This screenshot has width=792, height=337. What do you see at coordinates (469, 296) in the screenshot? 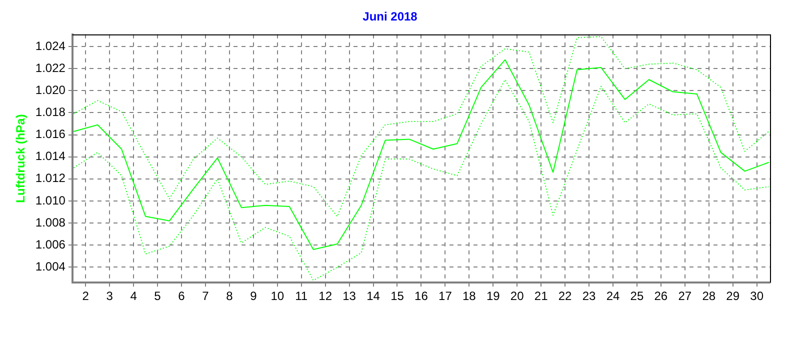
I see `x-tick-label: 18` at bounding box center [469, 296].